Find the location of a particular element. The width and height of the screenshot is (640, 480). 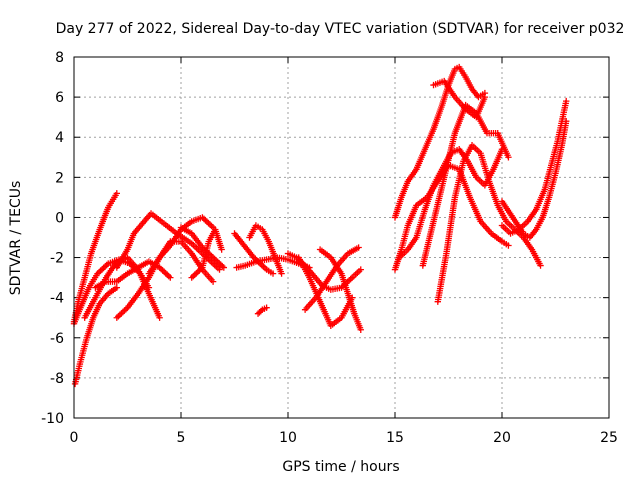

series-s23 is located at coordinates (451, 203).